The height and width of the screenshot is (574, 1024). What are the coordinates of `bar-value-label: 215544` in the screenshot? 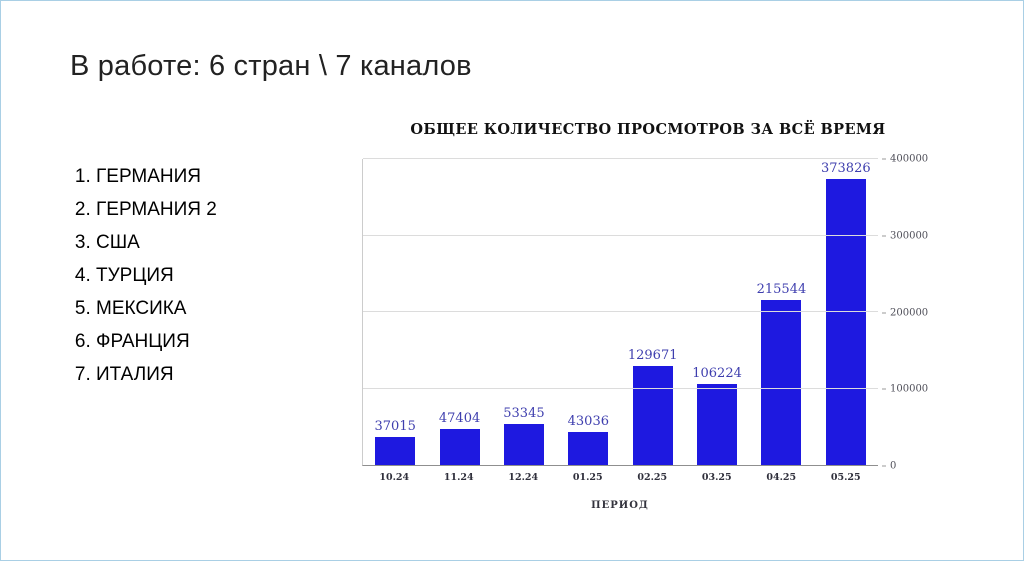 It's located at (781, 290).